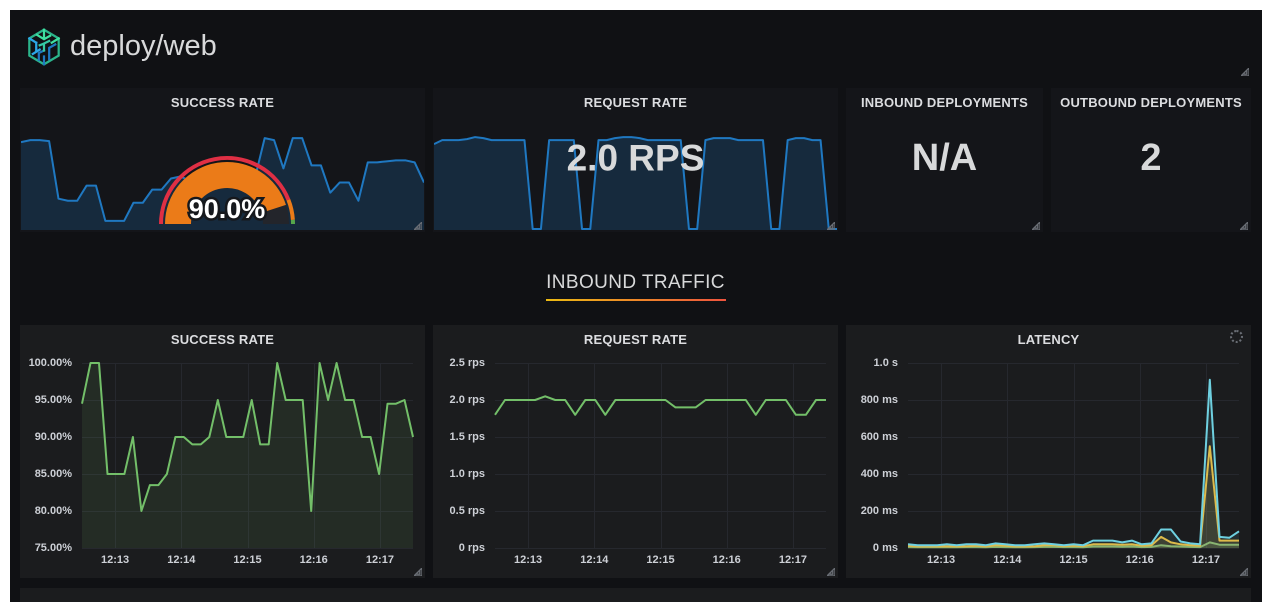  What do you see at coordinates (879, 474) in the screenshot?
I see `y-tick-label: 400 ms` at bounding box center [879, 474].